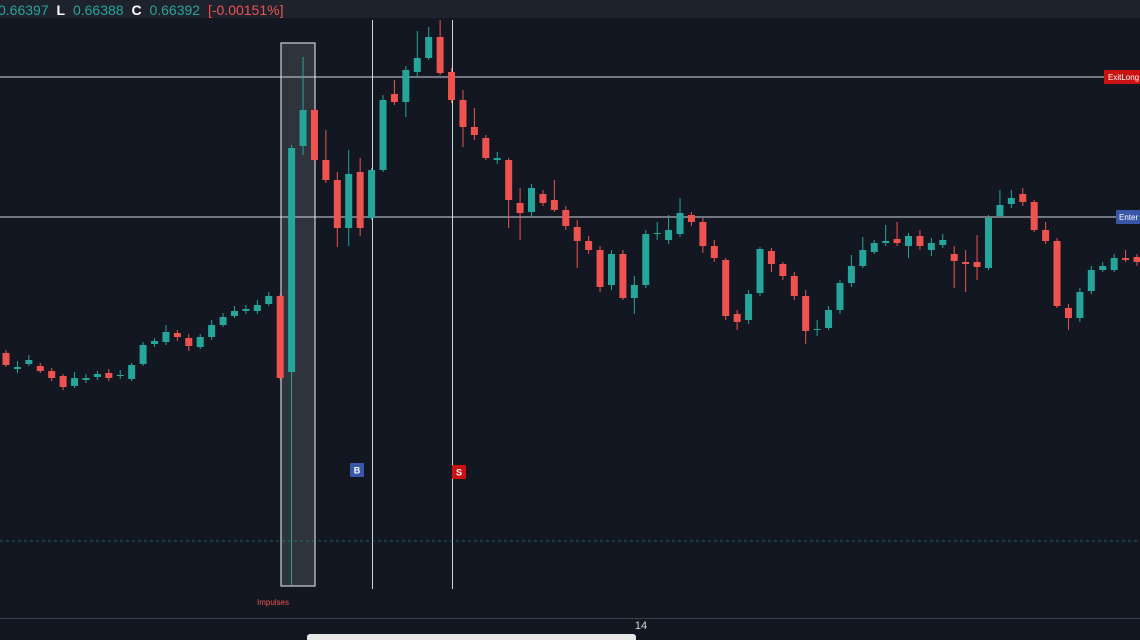 The height and width of the screenshot is (640, 1140). I want to click on low-value: 0.66388, so click(98, 10).